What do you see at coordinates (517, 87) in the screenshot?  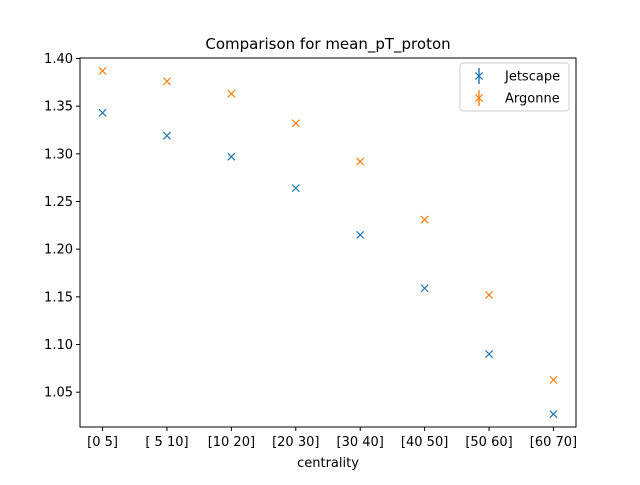 I see `legend-entries: Jetscape Argonne` at bounding box center [517, 87].